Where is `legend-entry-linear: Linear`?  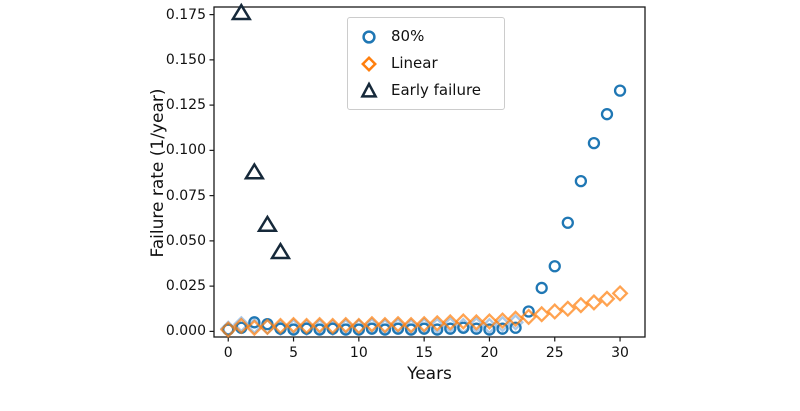
legend-entry-linear: Linear is located at coordinates (426, 63).